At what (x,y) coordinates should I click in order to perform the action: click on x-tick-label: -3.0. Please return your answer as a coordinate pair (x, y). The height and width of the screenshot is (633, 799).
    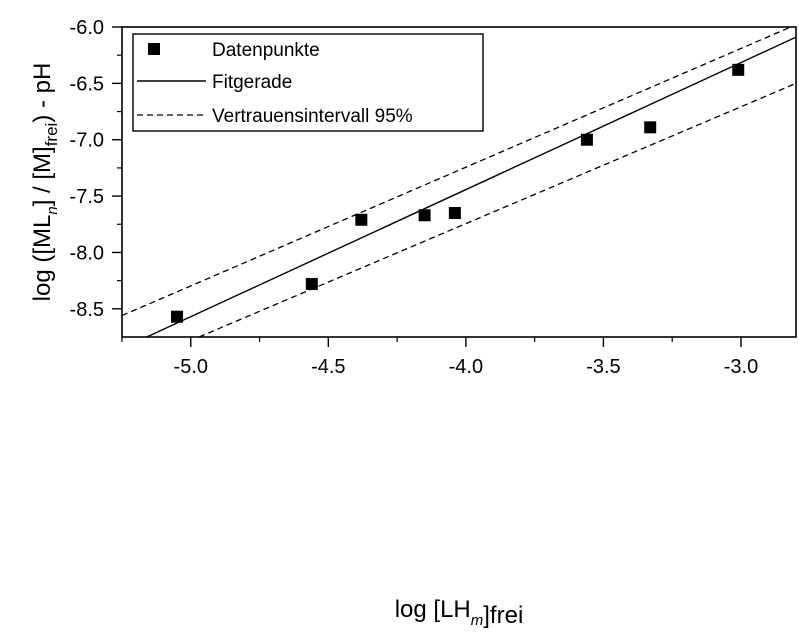
    Looking at the image, I should click on (741, 367).